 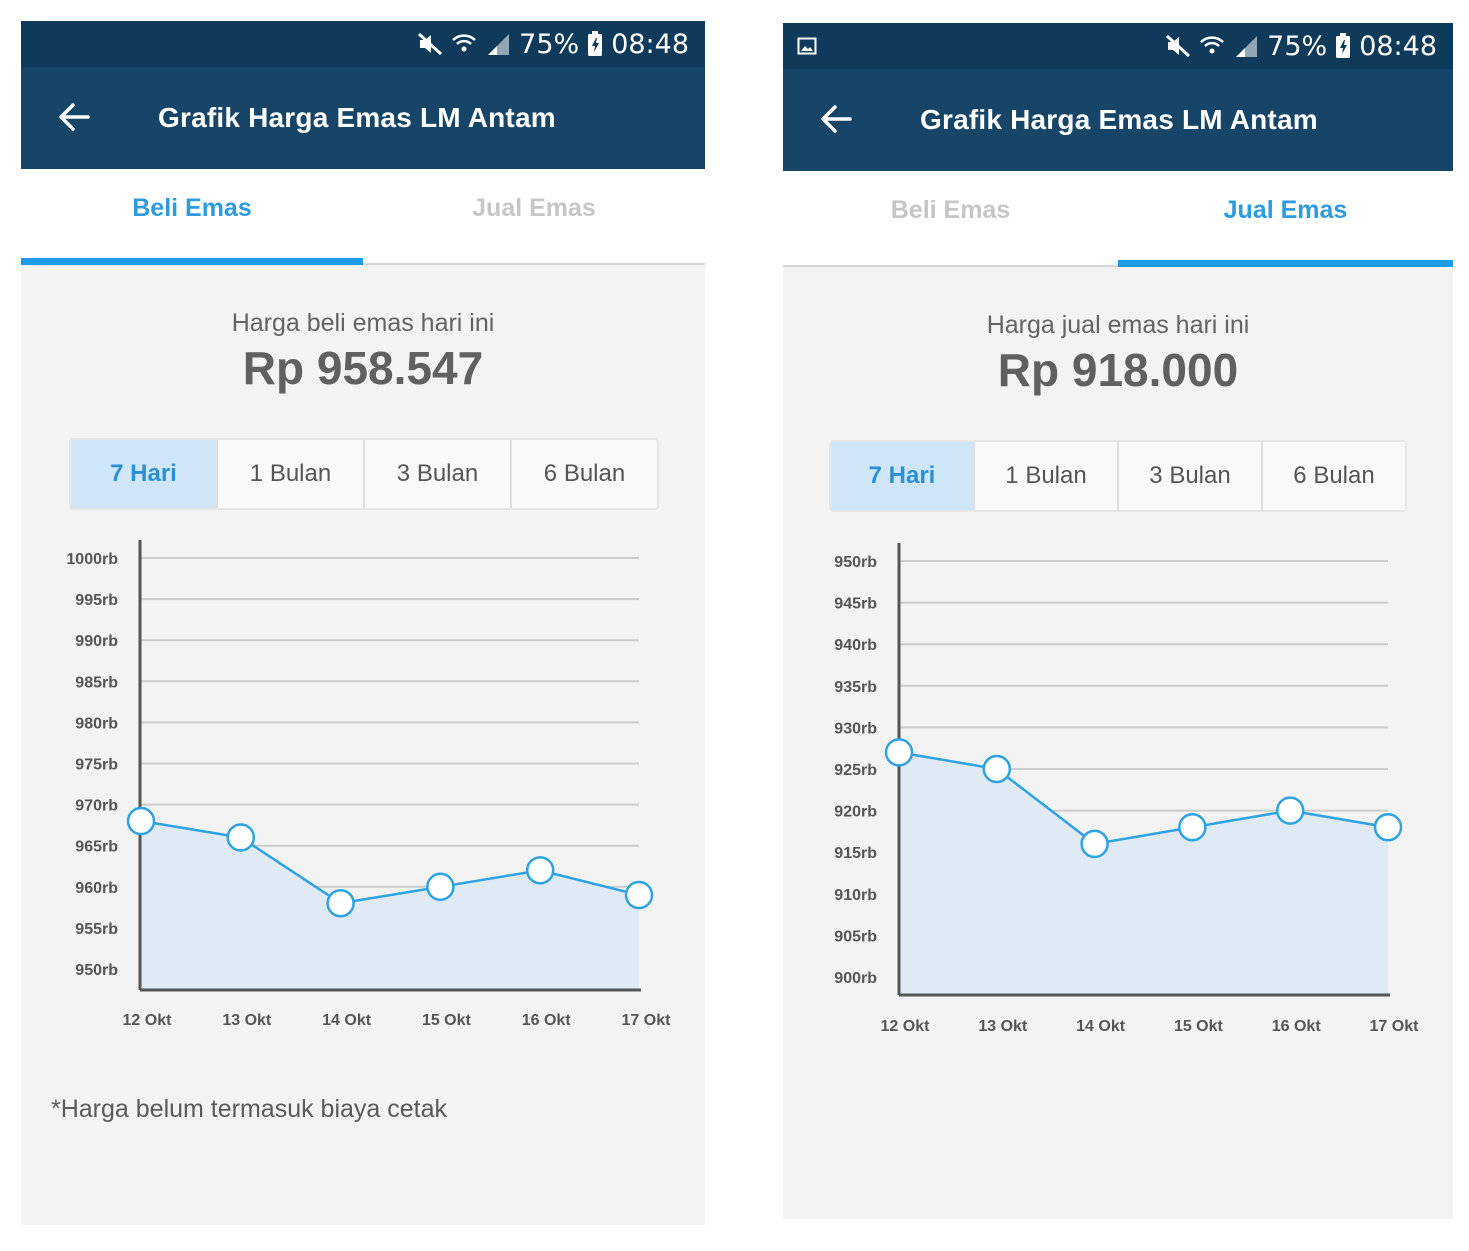 What do you see at coordinates (855, 770) in the screenshot?
I see `y-tick-label: 925rb` at bounding box center [855, 770].